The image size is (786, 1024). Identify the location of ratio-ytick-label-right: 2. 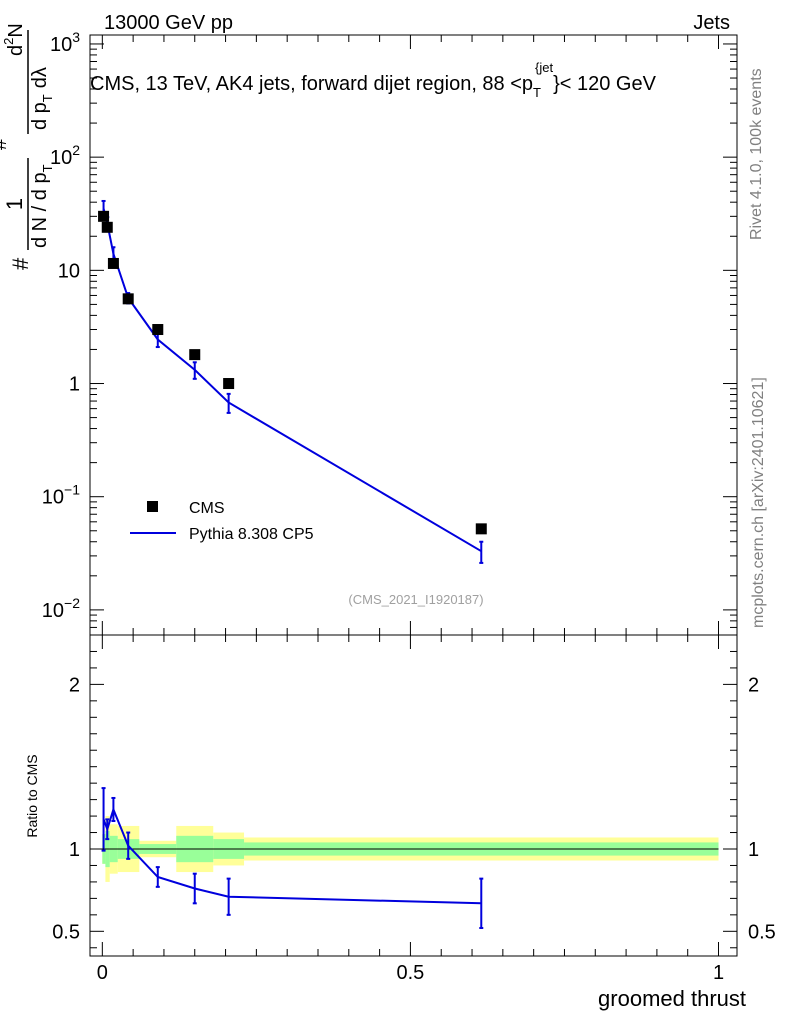
(753, 685).